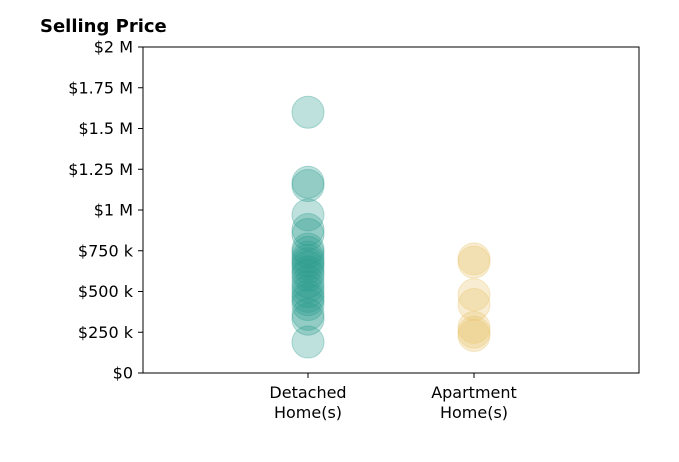  I want to click on y-tick-label: $750 k, so click(106, 250).